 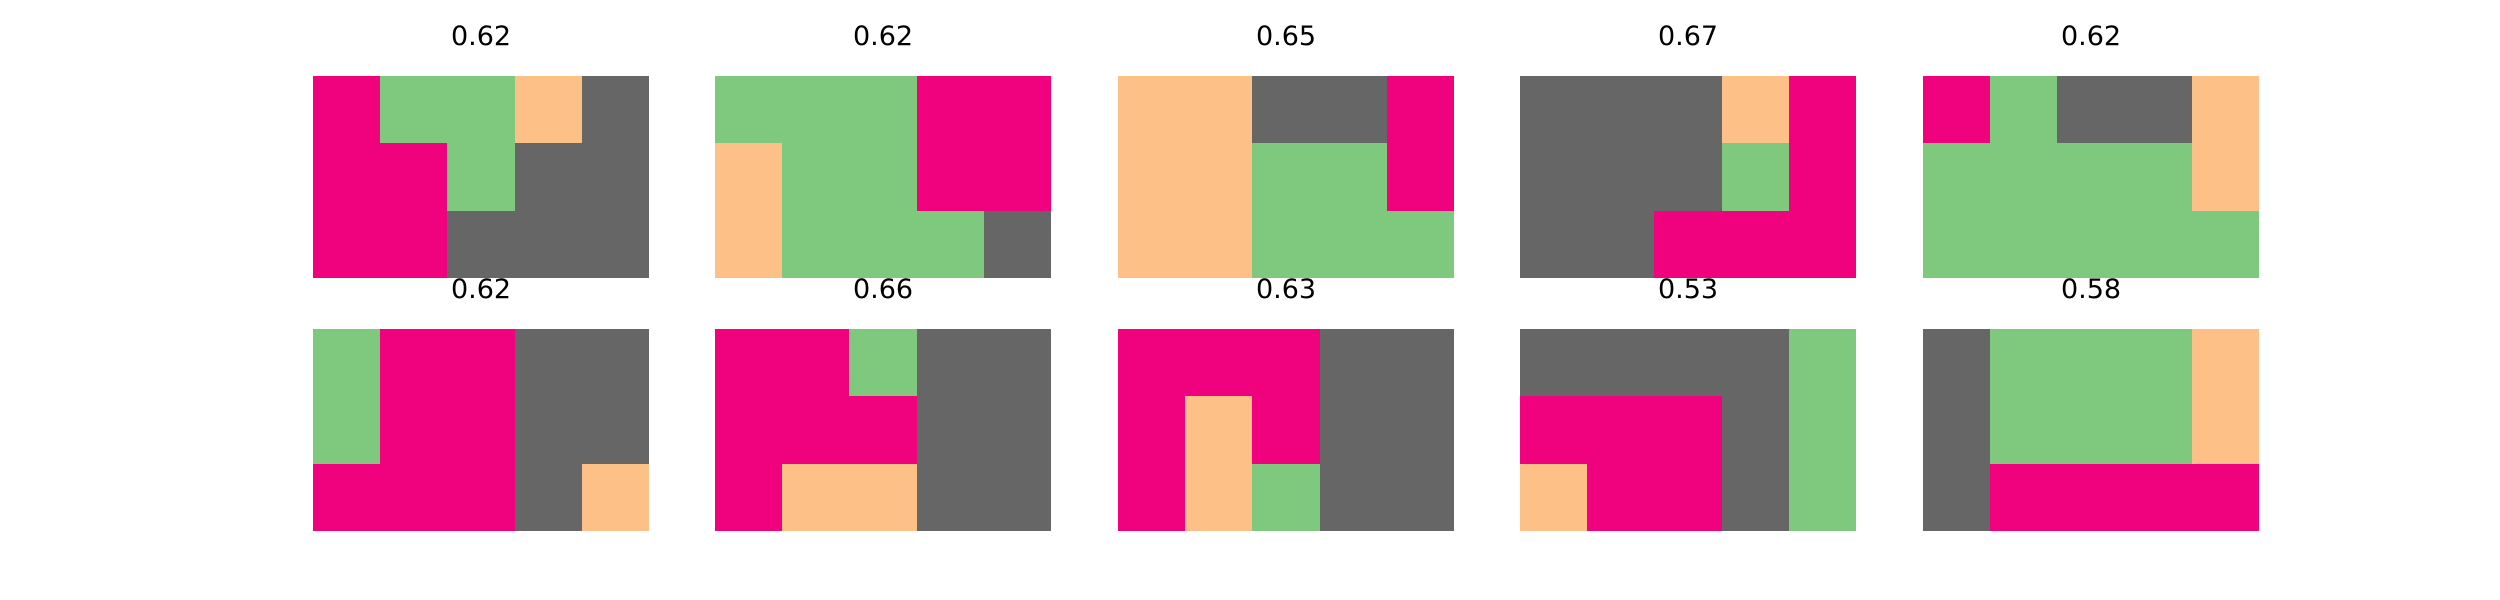 I want to click on color-grid-panel: 0.66, so click(x=883, y=402).